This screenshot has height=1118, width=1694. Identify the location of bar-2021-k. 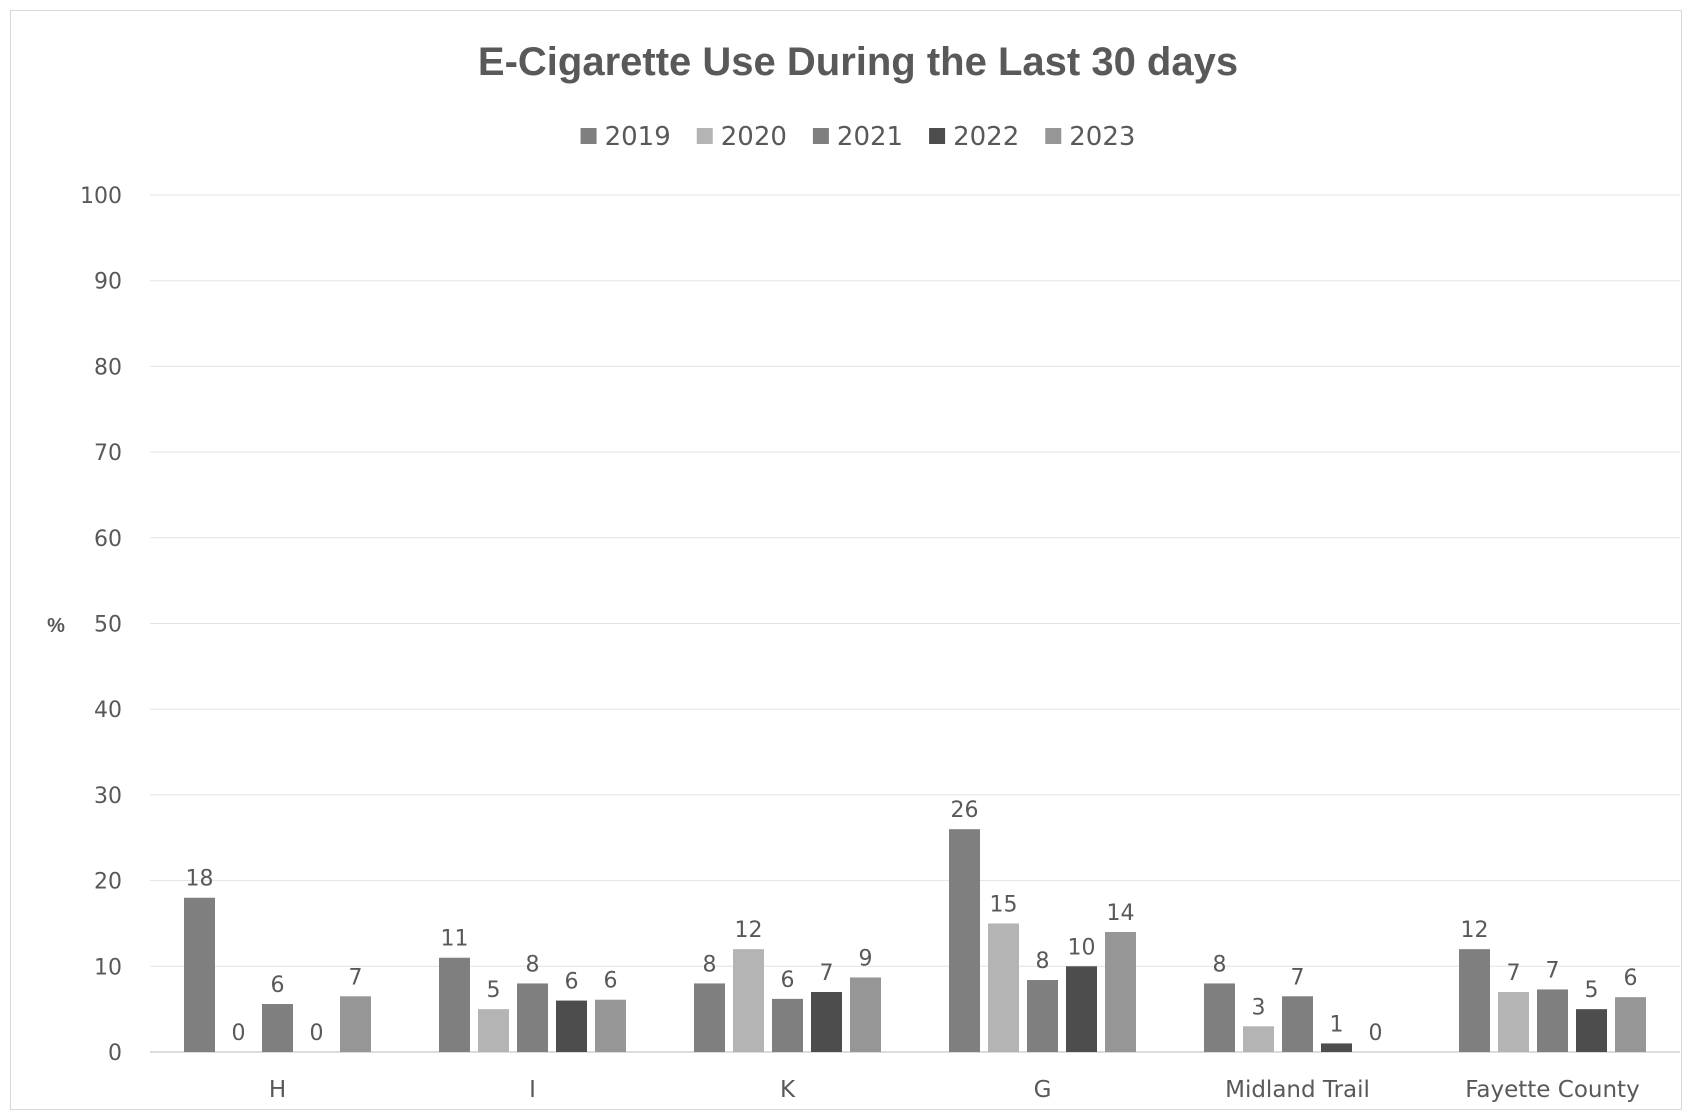
(787, 1025).